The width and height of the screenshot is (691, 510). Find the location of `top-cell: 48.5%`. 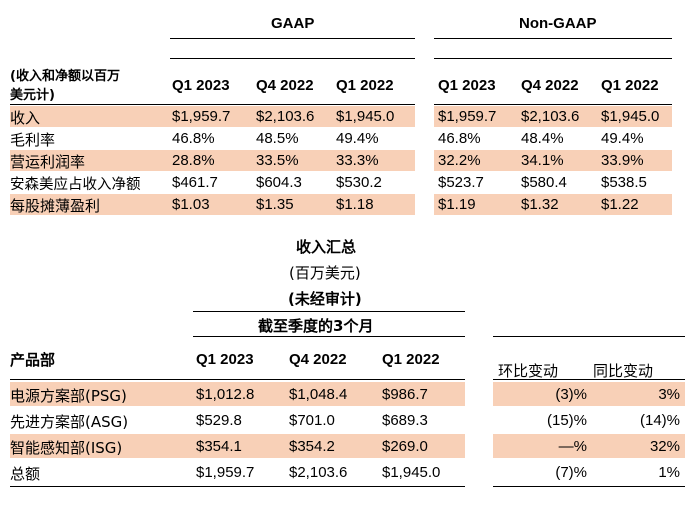

top-cell: 48.5% is located at coordinates (277, 138).